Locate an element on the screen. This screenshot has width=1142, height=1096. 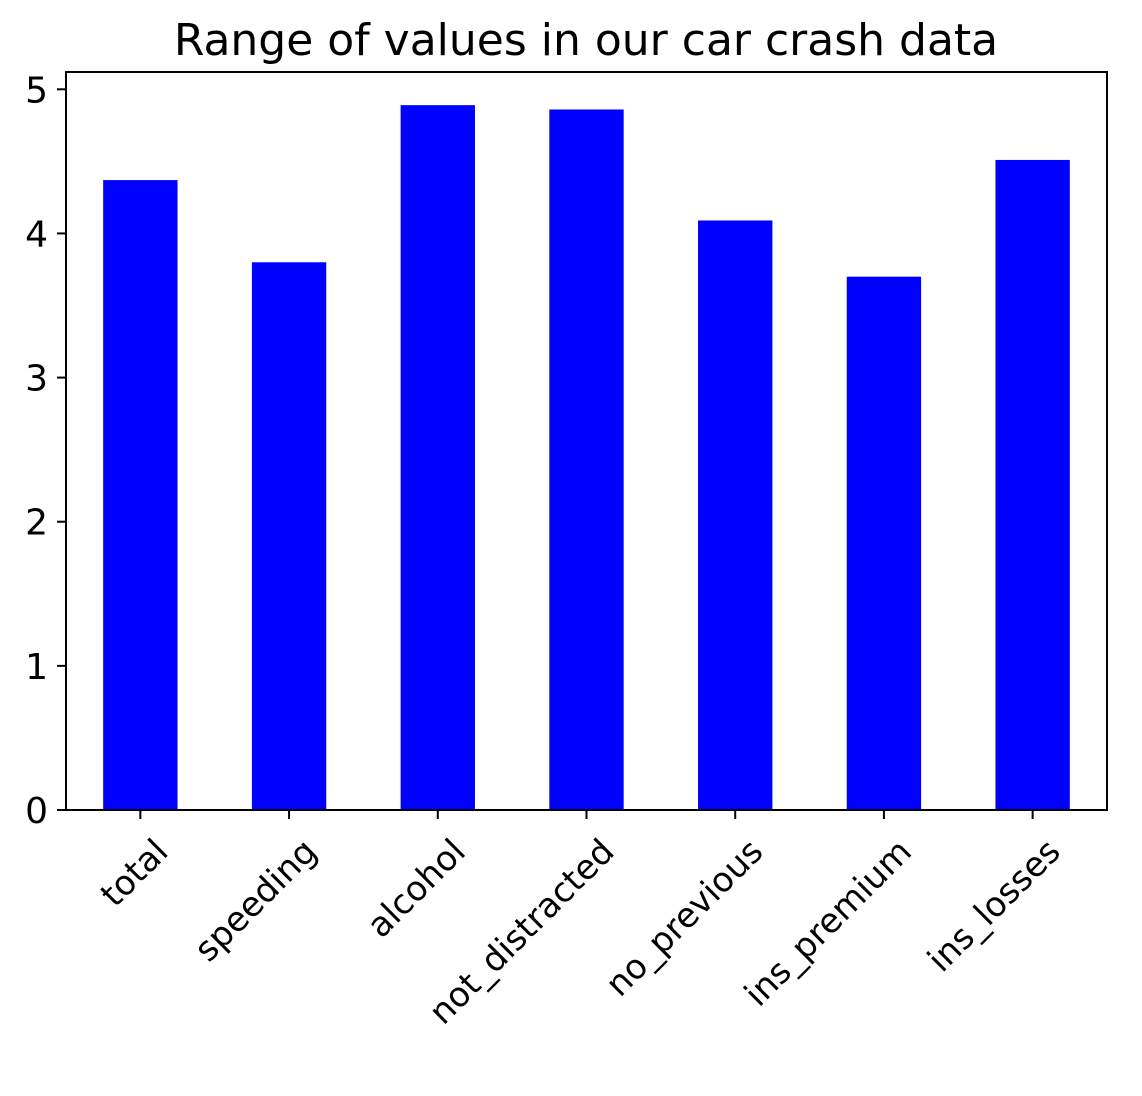
x-tick-label: alcohol is located at coordinates (416, 889).